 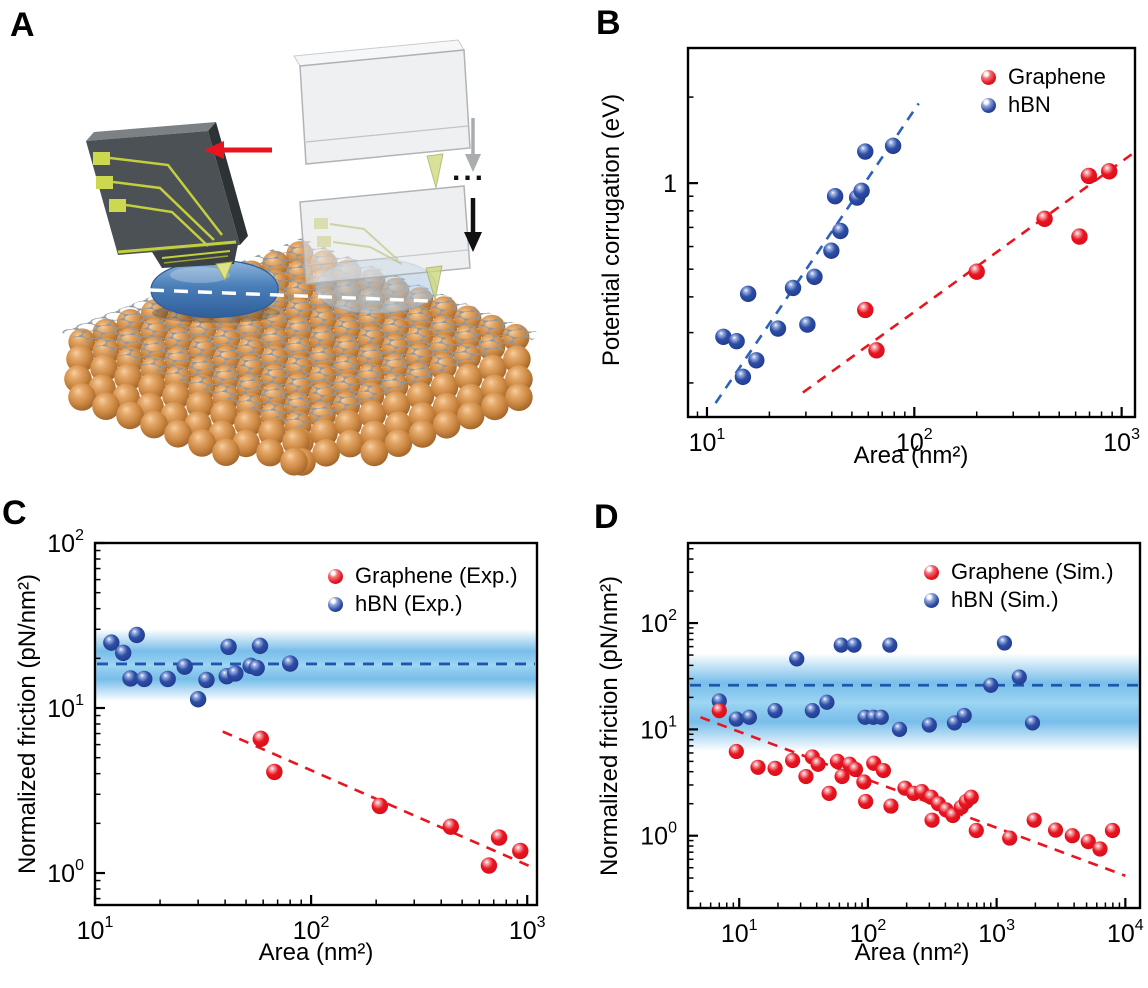 I want to click on droplet-highlight, so click(x=200, y=275).